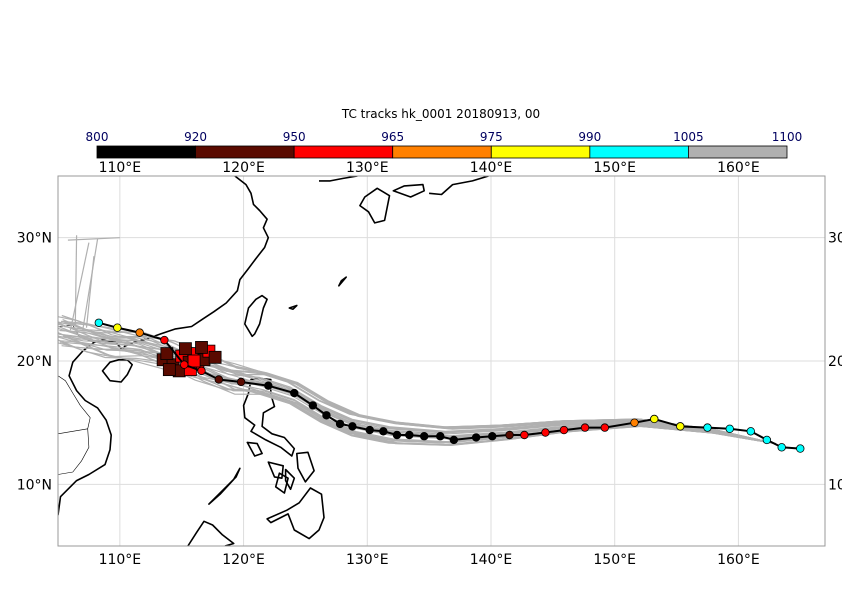 This screenshot has width=842, height=596. Describe the element at coordinates (392, 137) in the screenshot. I see `colorbar-tick-label: 965` at that location.